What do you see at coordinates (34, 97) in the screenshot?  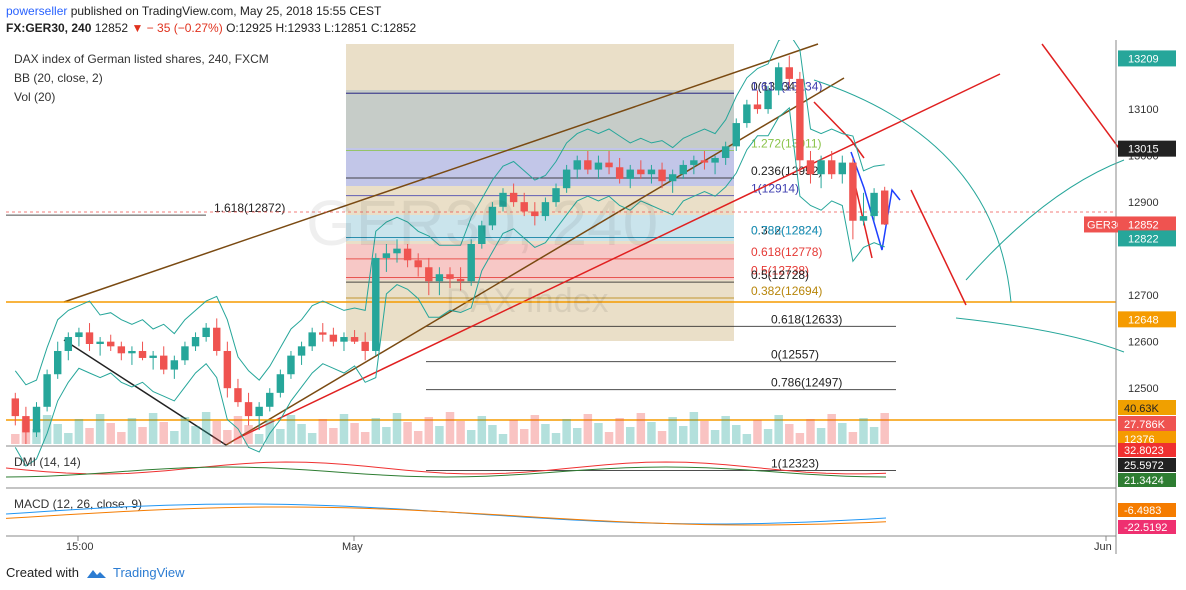 I see `legend-vol: Vol (20)` at bounding box center [34, 97].